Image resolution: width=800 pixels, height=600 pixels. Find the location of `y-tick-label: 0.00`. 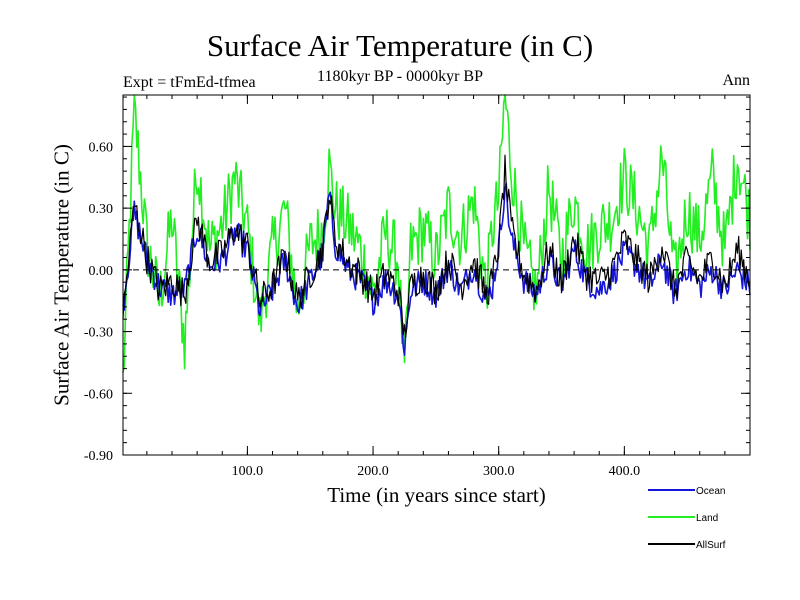

y-tick-label: 0.00 is located at coordinates (101, 271).